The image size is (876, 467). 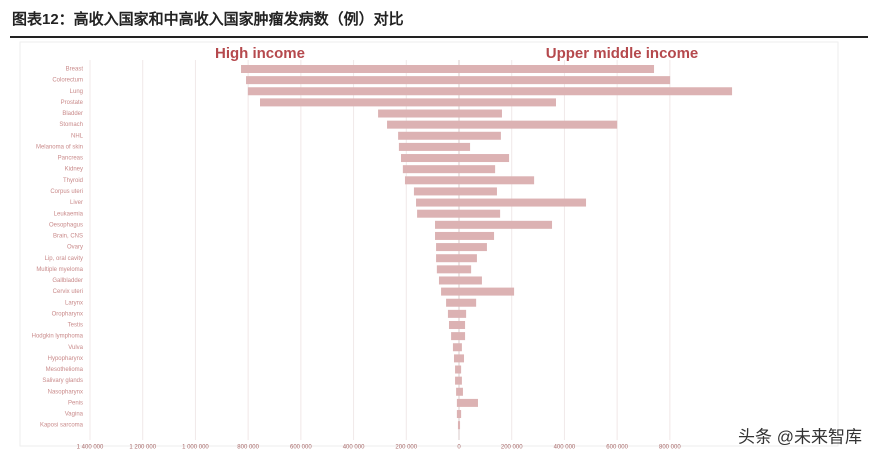 I want to click on category-label: Hodgkin lymphoma, so click(x=58, y=337).